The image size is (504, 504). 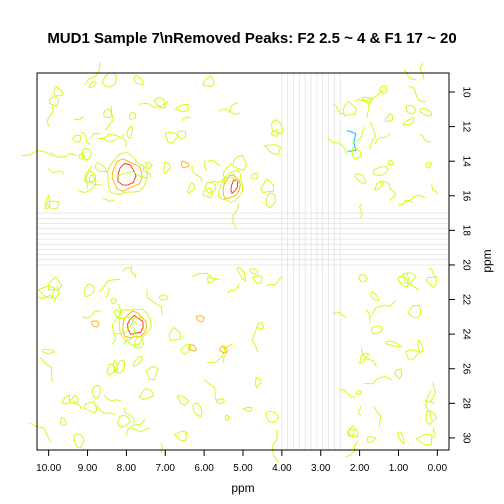 I want to click on peak-3-contour-outer, so click(x=135, y=327).